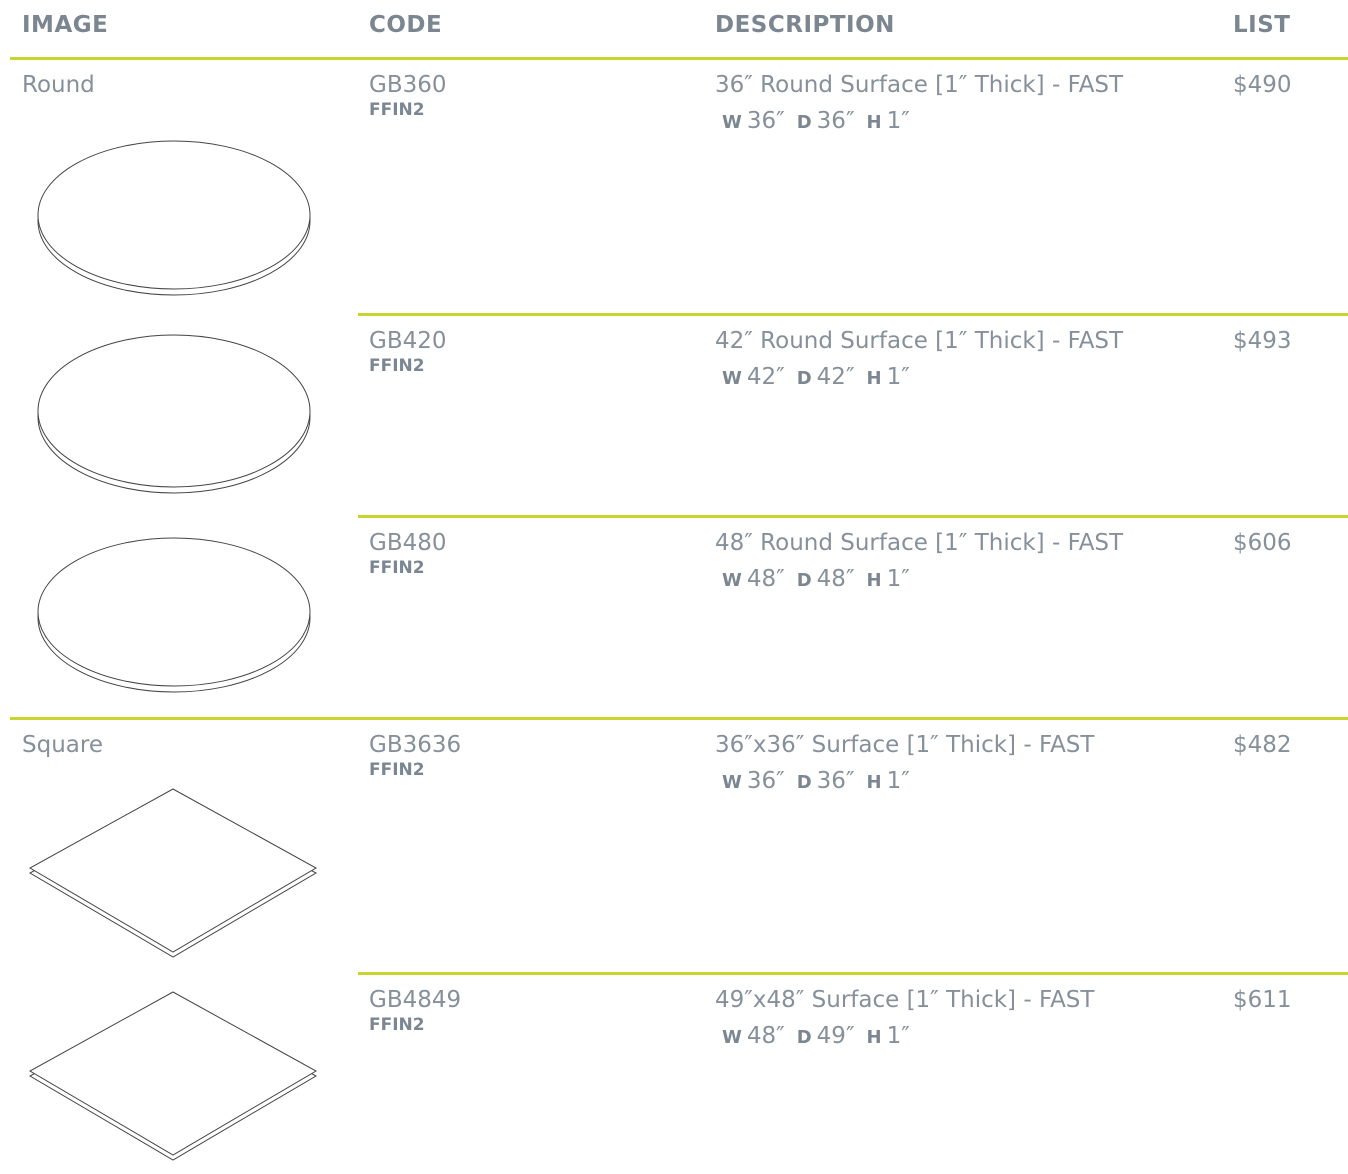 Image resolution: width=1348 pixels, height=1174 pixels. I want to click on product-code: GB360, so click(408, 85).